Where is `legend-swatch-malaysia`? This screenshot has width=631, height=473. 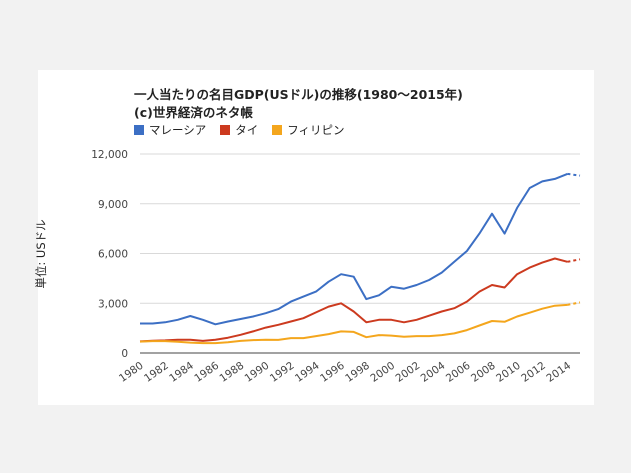 legend-swatch-malaysia is located at coordinates (139, 130).